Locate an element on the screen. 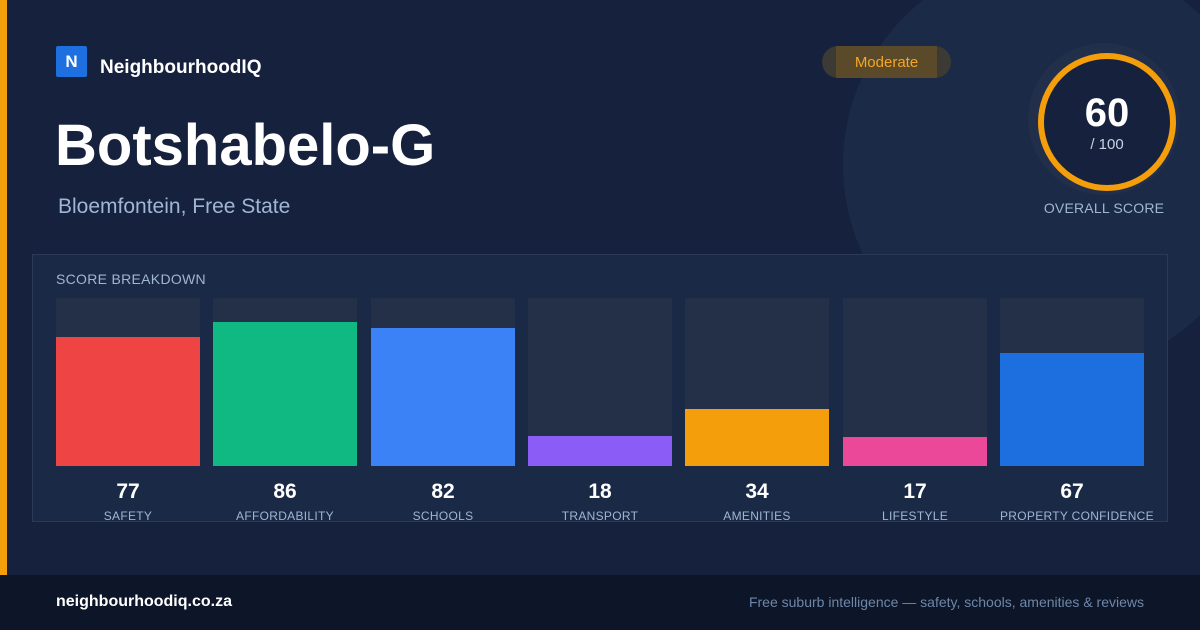 This screenshot has height=630, width=1200. score-bar-label: AMENITIES is located at coordinates (757, 516).